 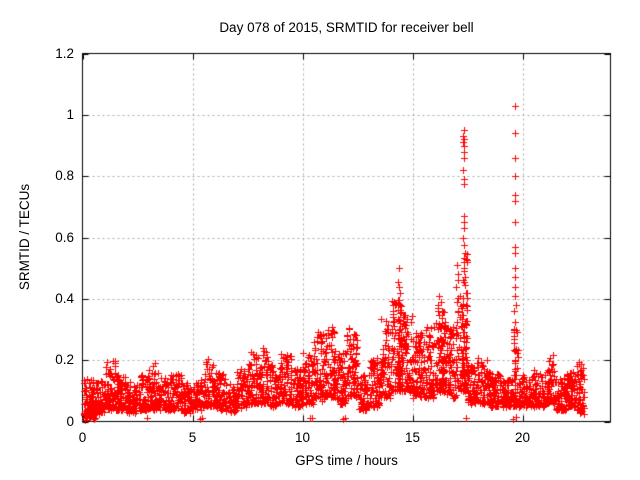 What do you see at coordinates (192, 437) in the screenshot?
I see `x-tick-label: 5` at bounding box center [192, 437].